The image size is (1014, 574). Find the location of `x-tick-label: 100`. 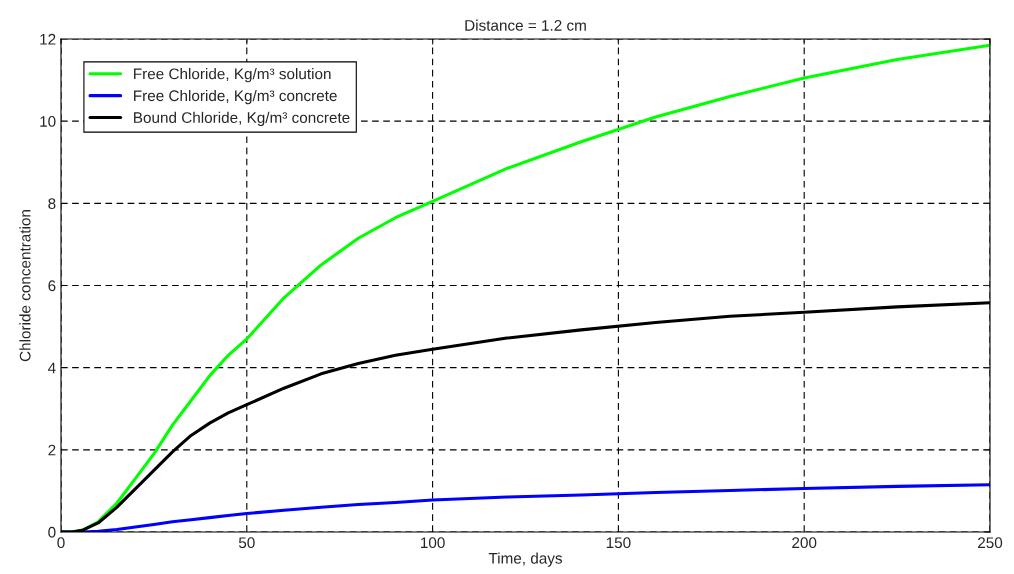

x-tick-label: 100 is located at coordinates (433, 543).